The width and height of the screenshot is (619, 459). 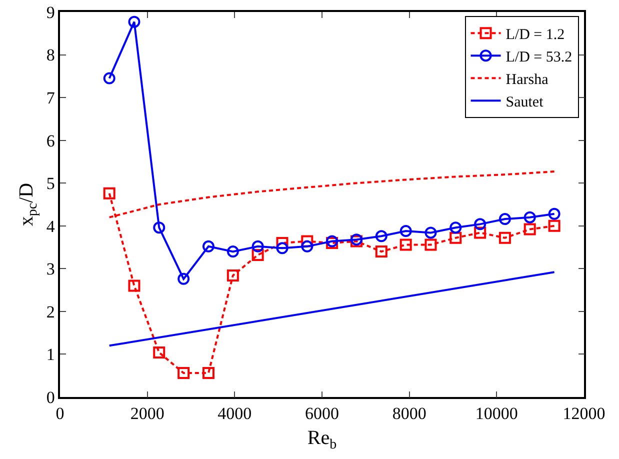 I want to click on x-tick-label: 2000, so click(x=147, y=414).